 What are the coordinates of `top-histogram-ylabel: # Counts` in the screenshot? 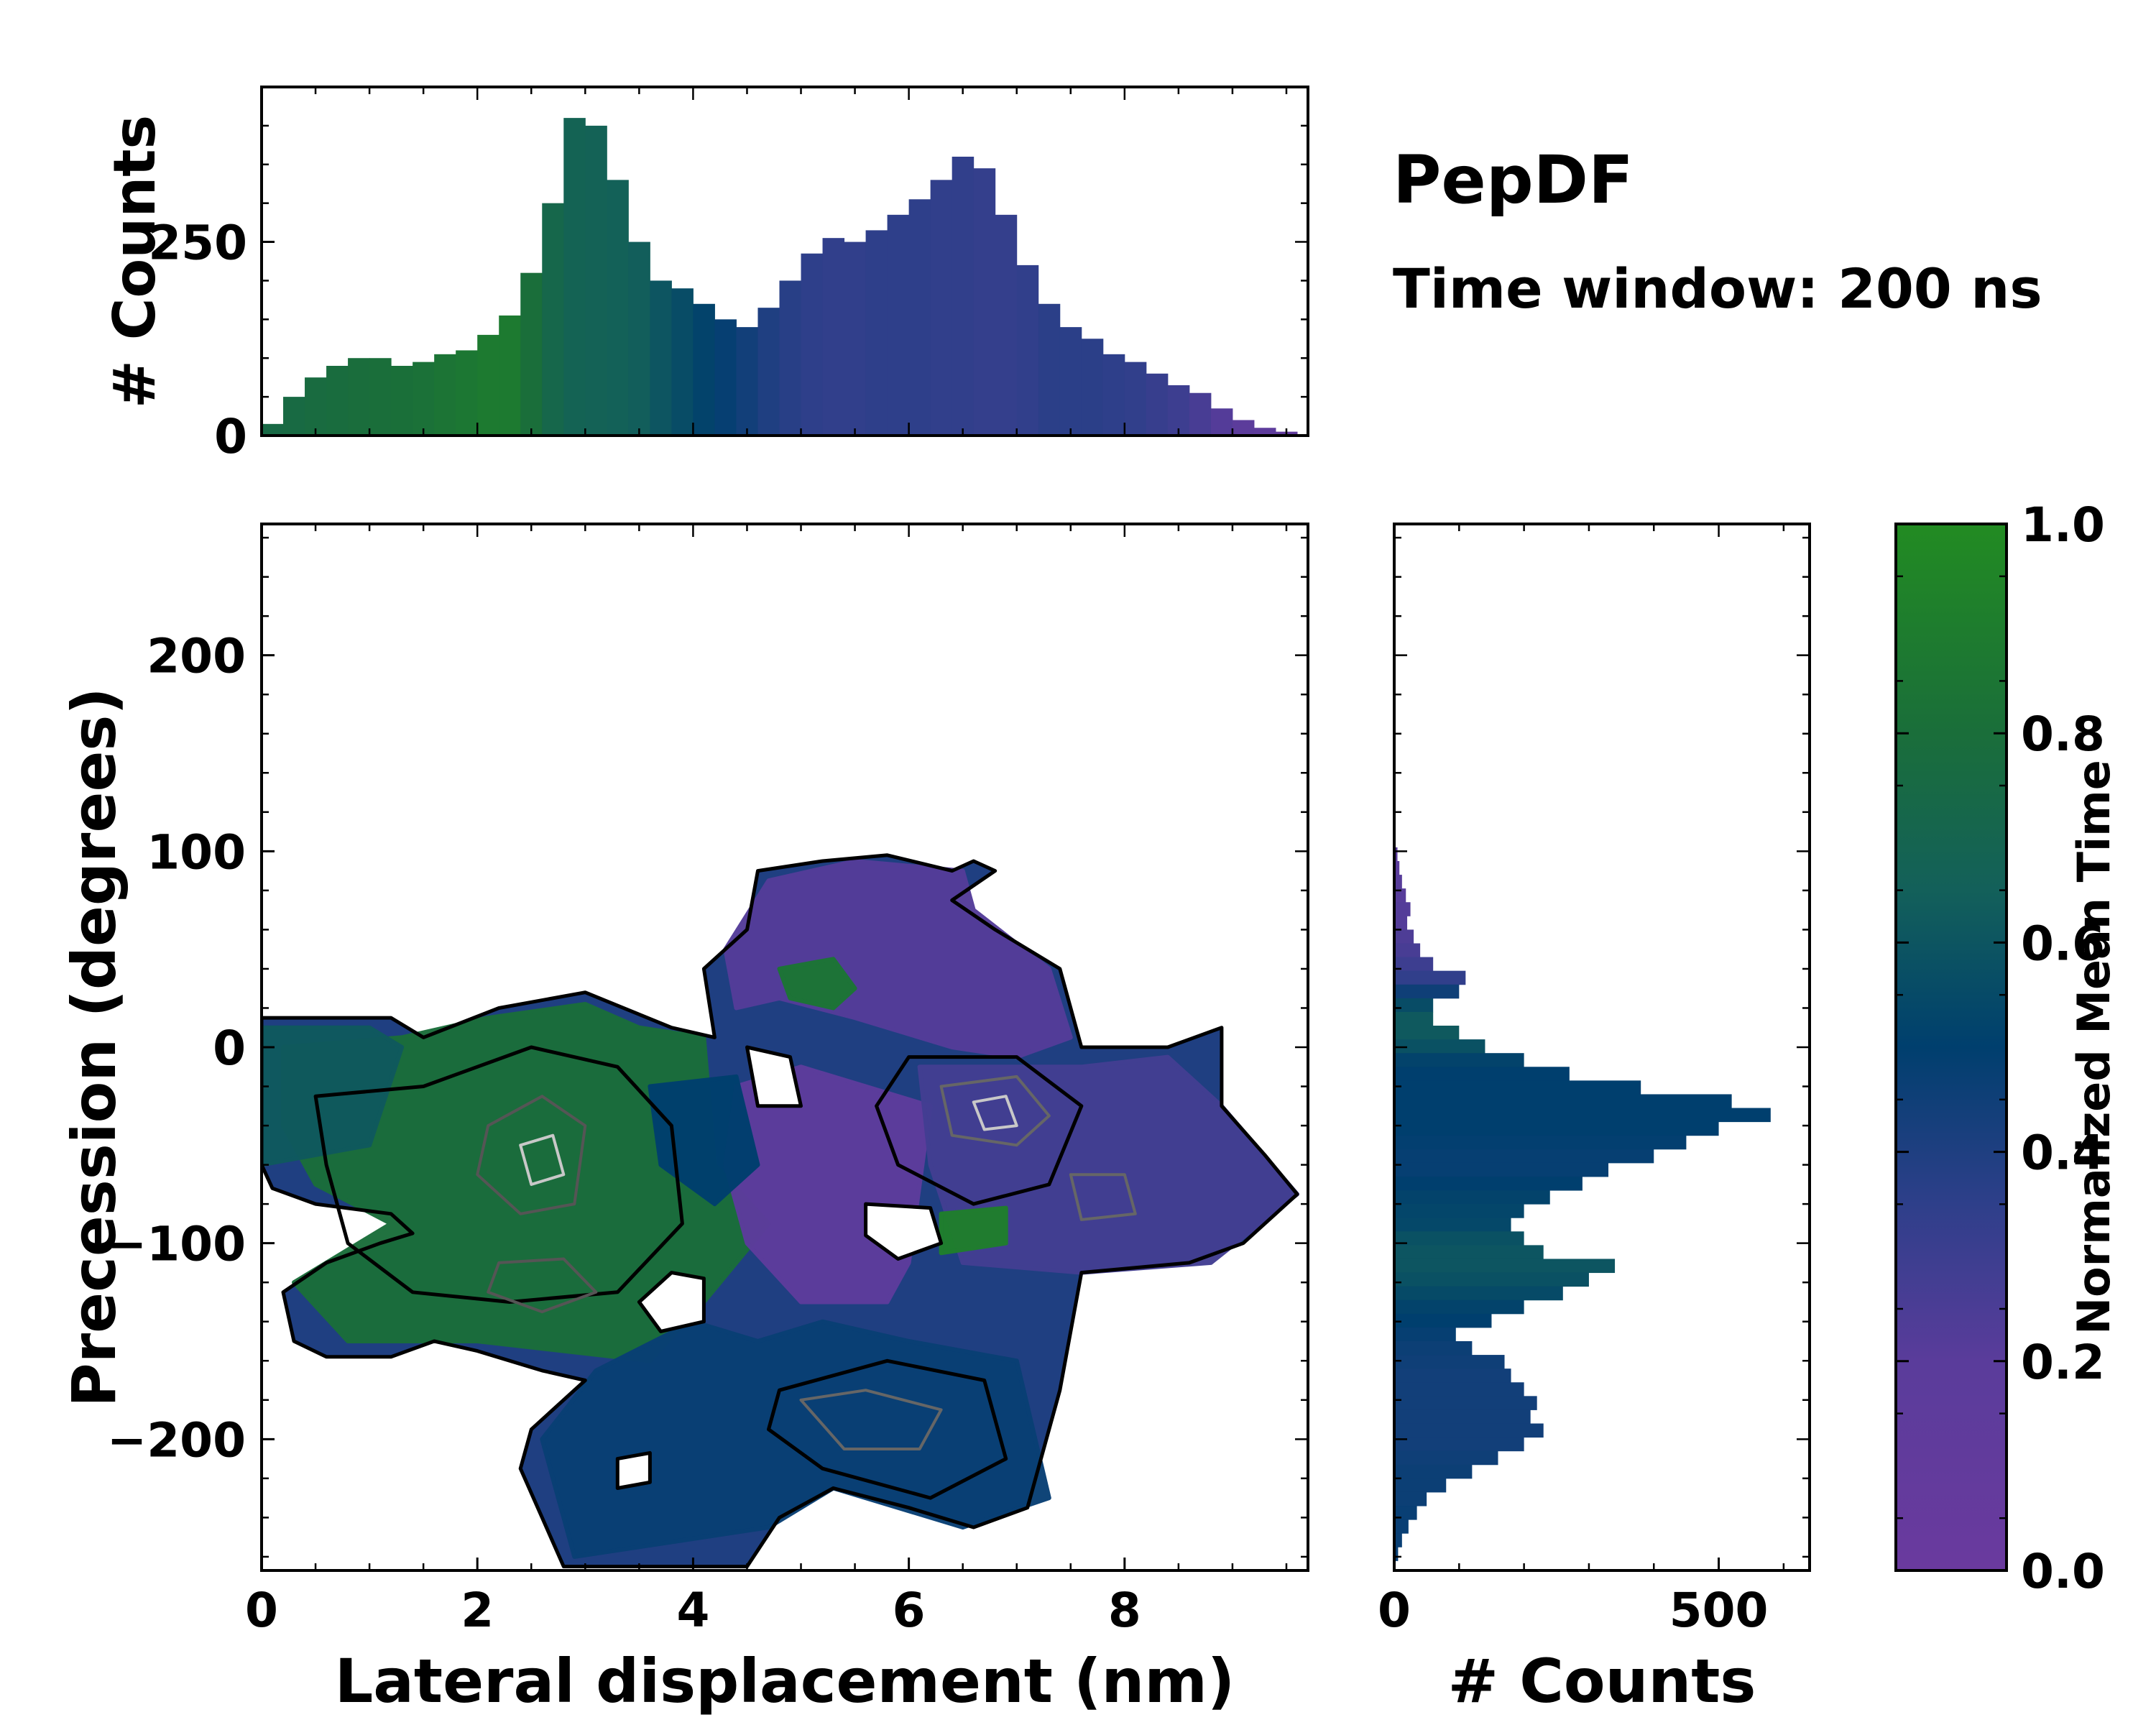 It's located at (134, 261).